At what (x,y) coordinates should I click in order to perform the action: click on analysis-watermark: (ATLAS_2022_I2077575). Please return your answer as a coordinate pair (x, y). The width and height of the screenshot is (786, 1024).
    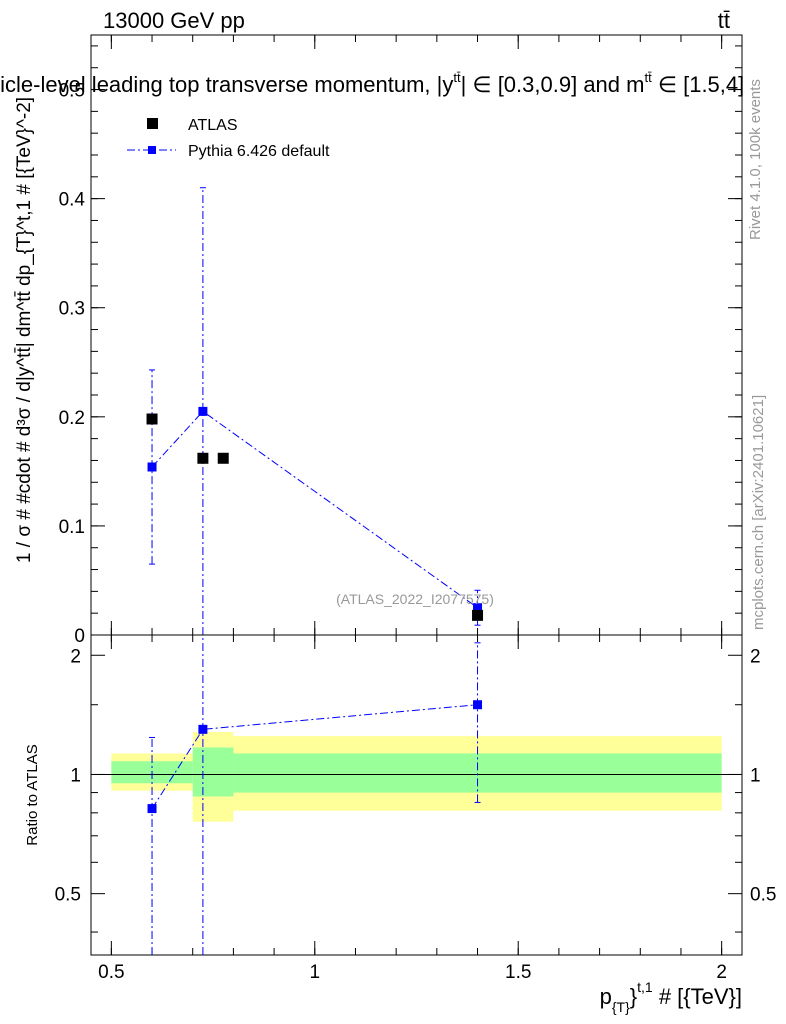
    Looking at the image, I should click on (415, 599).